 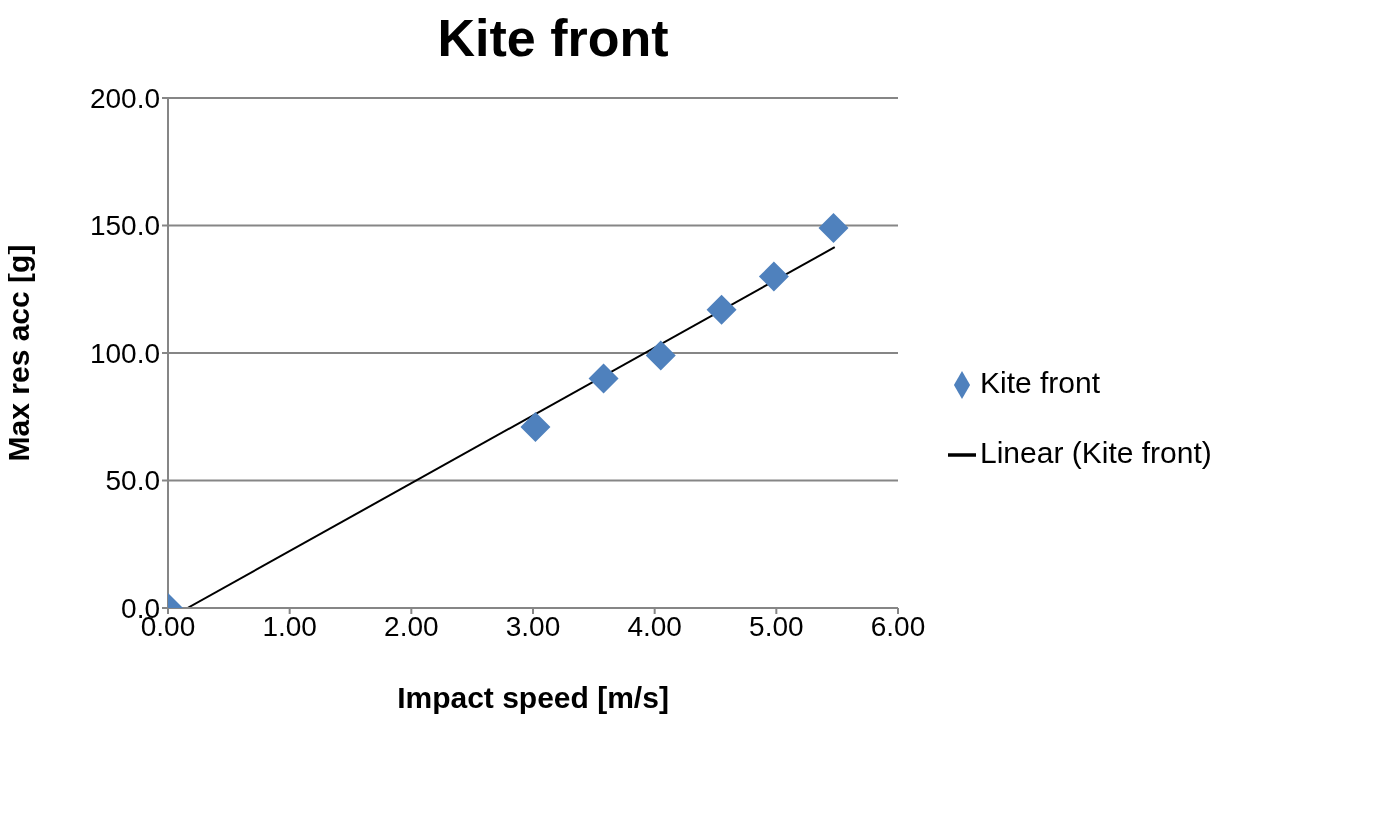 I want to click on x-axis-title: Impact speed [m/s], so click(x=533, y=697).